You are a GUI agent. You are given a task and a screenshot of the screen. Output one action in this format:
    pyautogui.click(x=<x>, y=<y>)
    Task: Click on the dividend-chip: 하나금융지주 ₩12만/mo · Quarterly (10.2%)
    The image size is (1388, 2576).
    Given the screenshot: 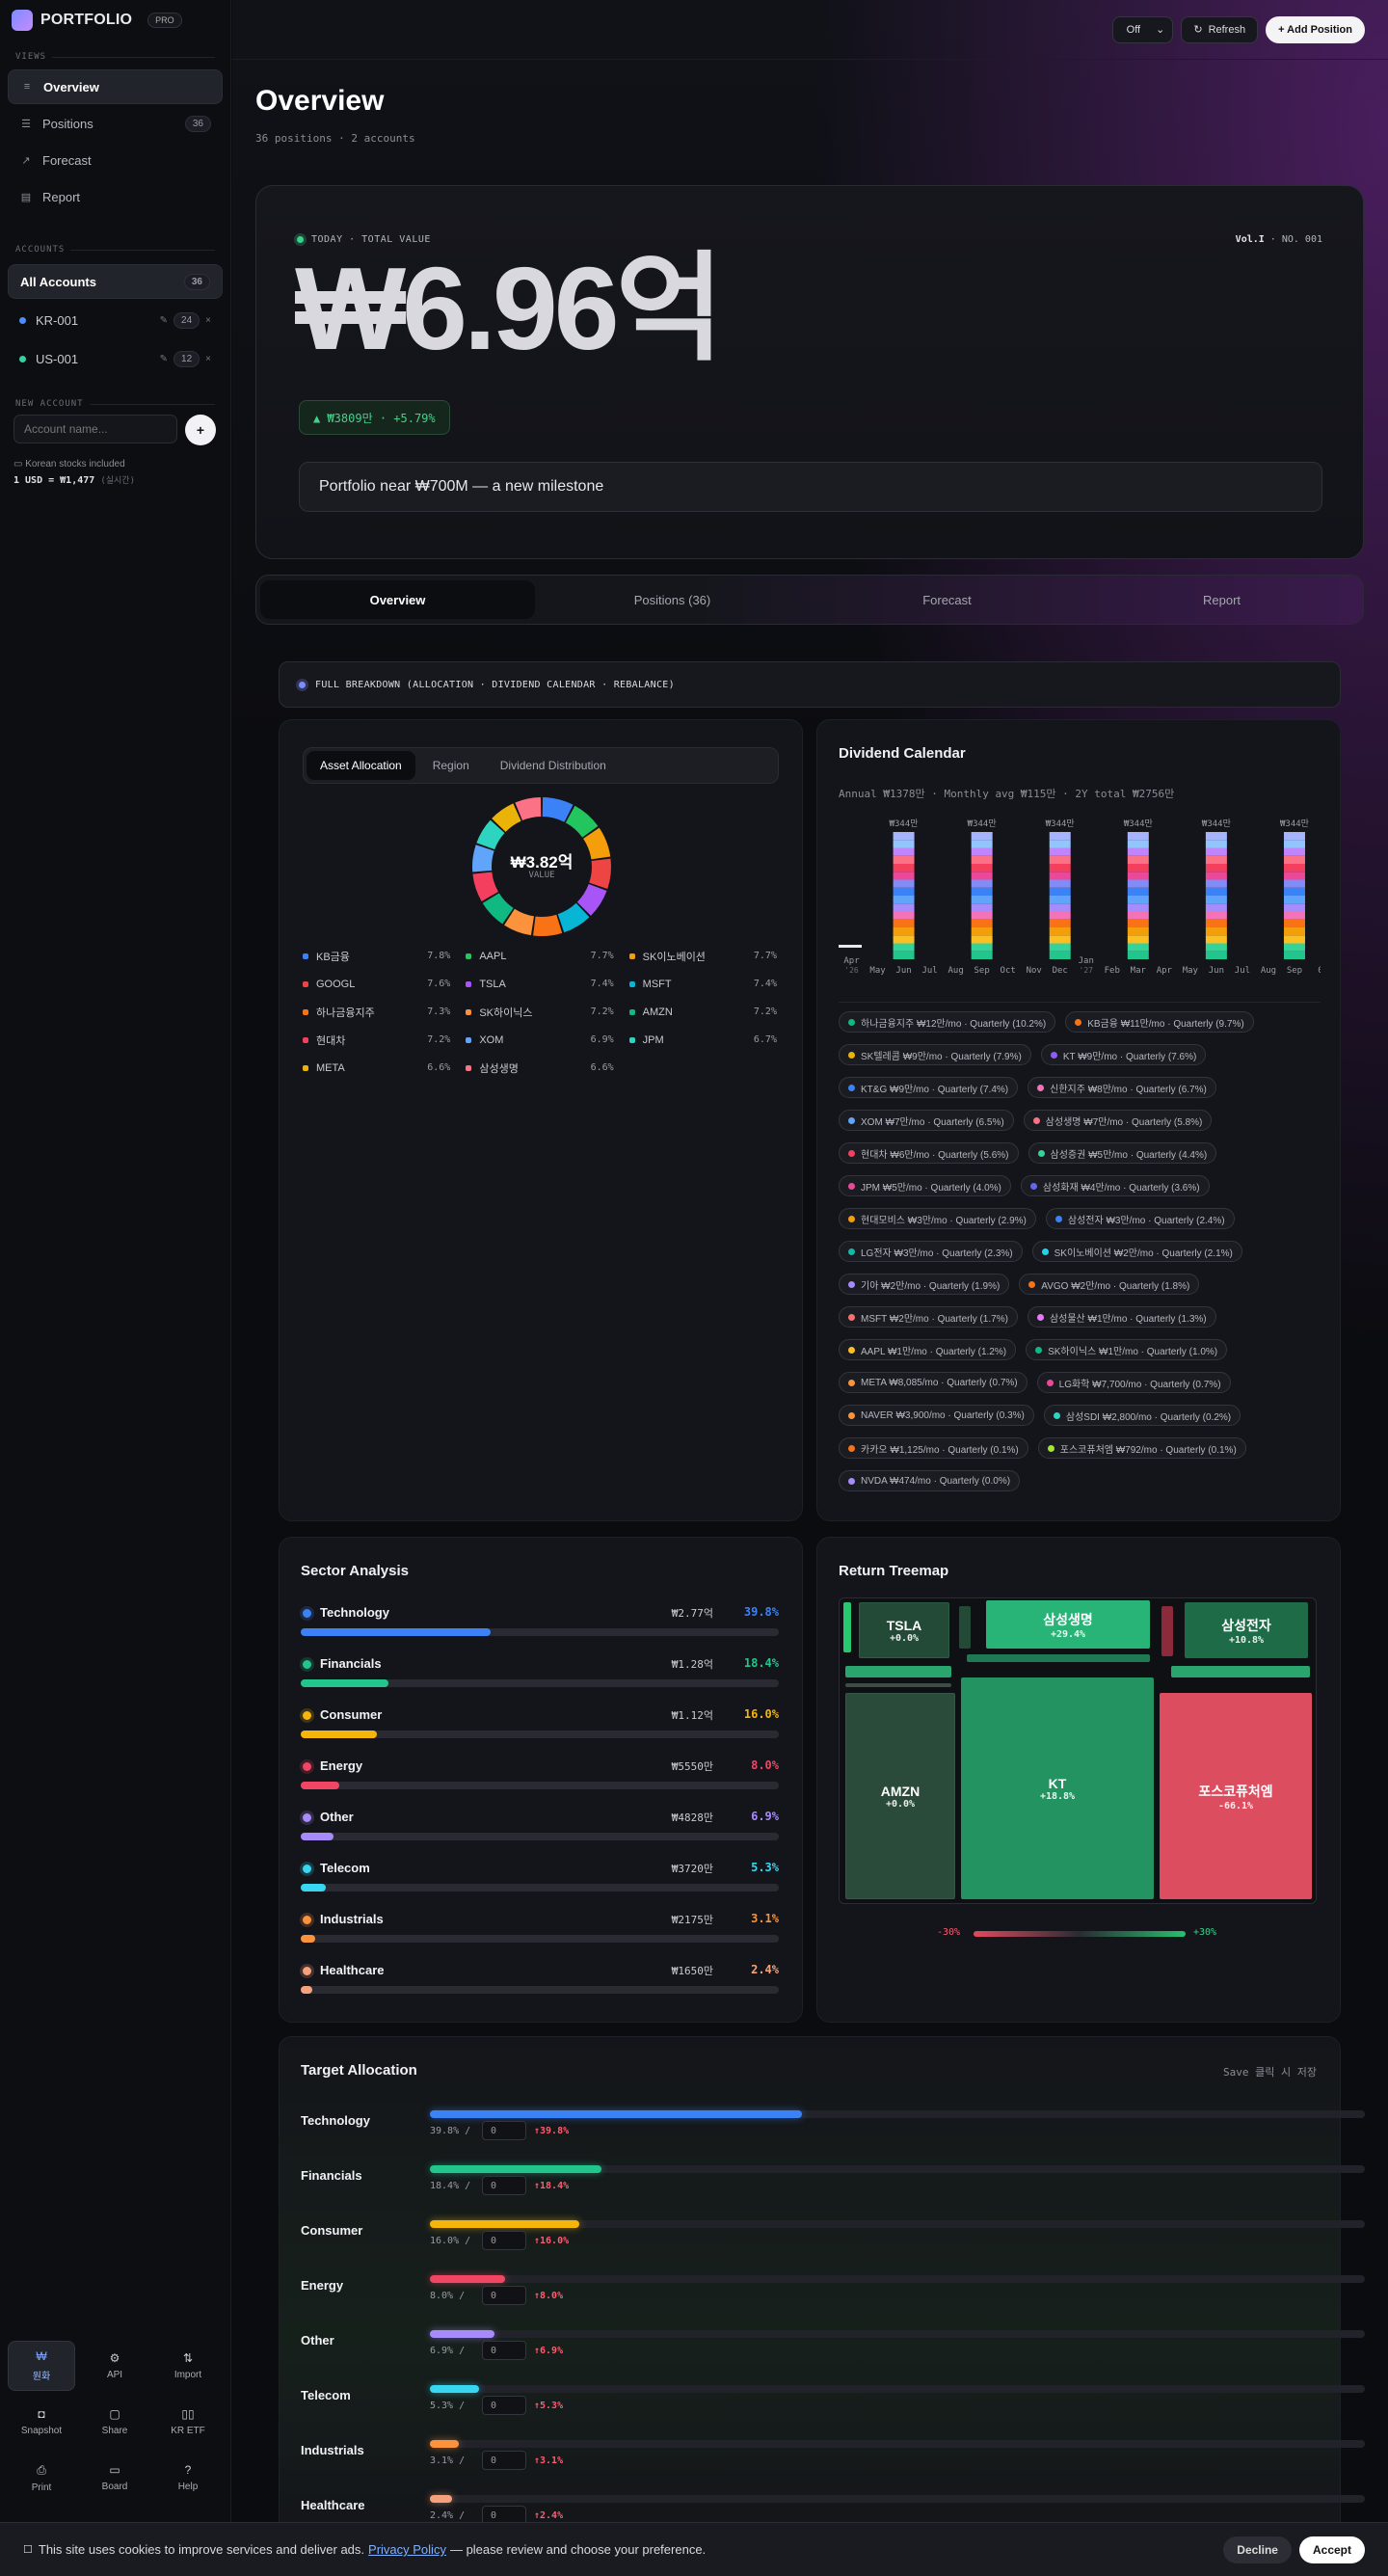 What is the action you would take?
    pyautogui.click(x=947, y=1022)
    